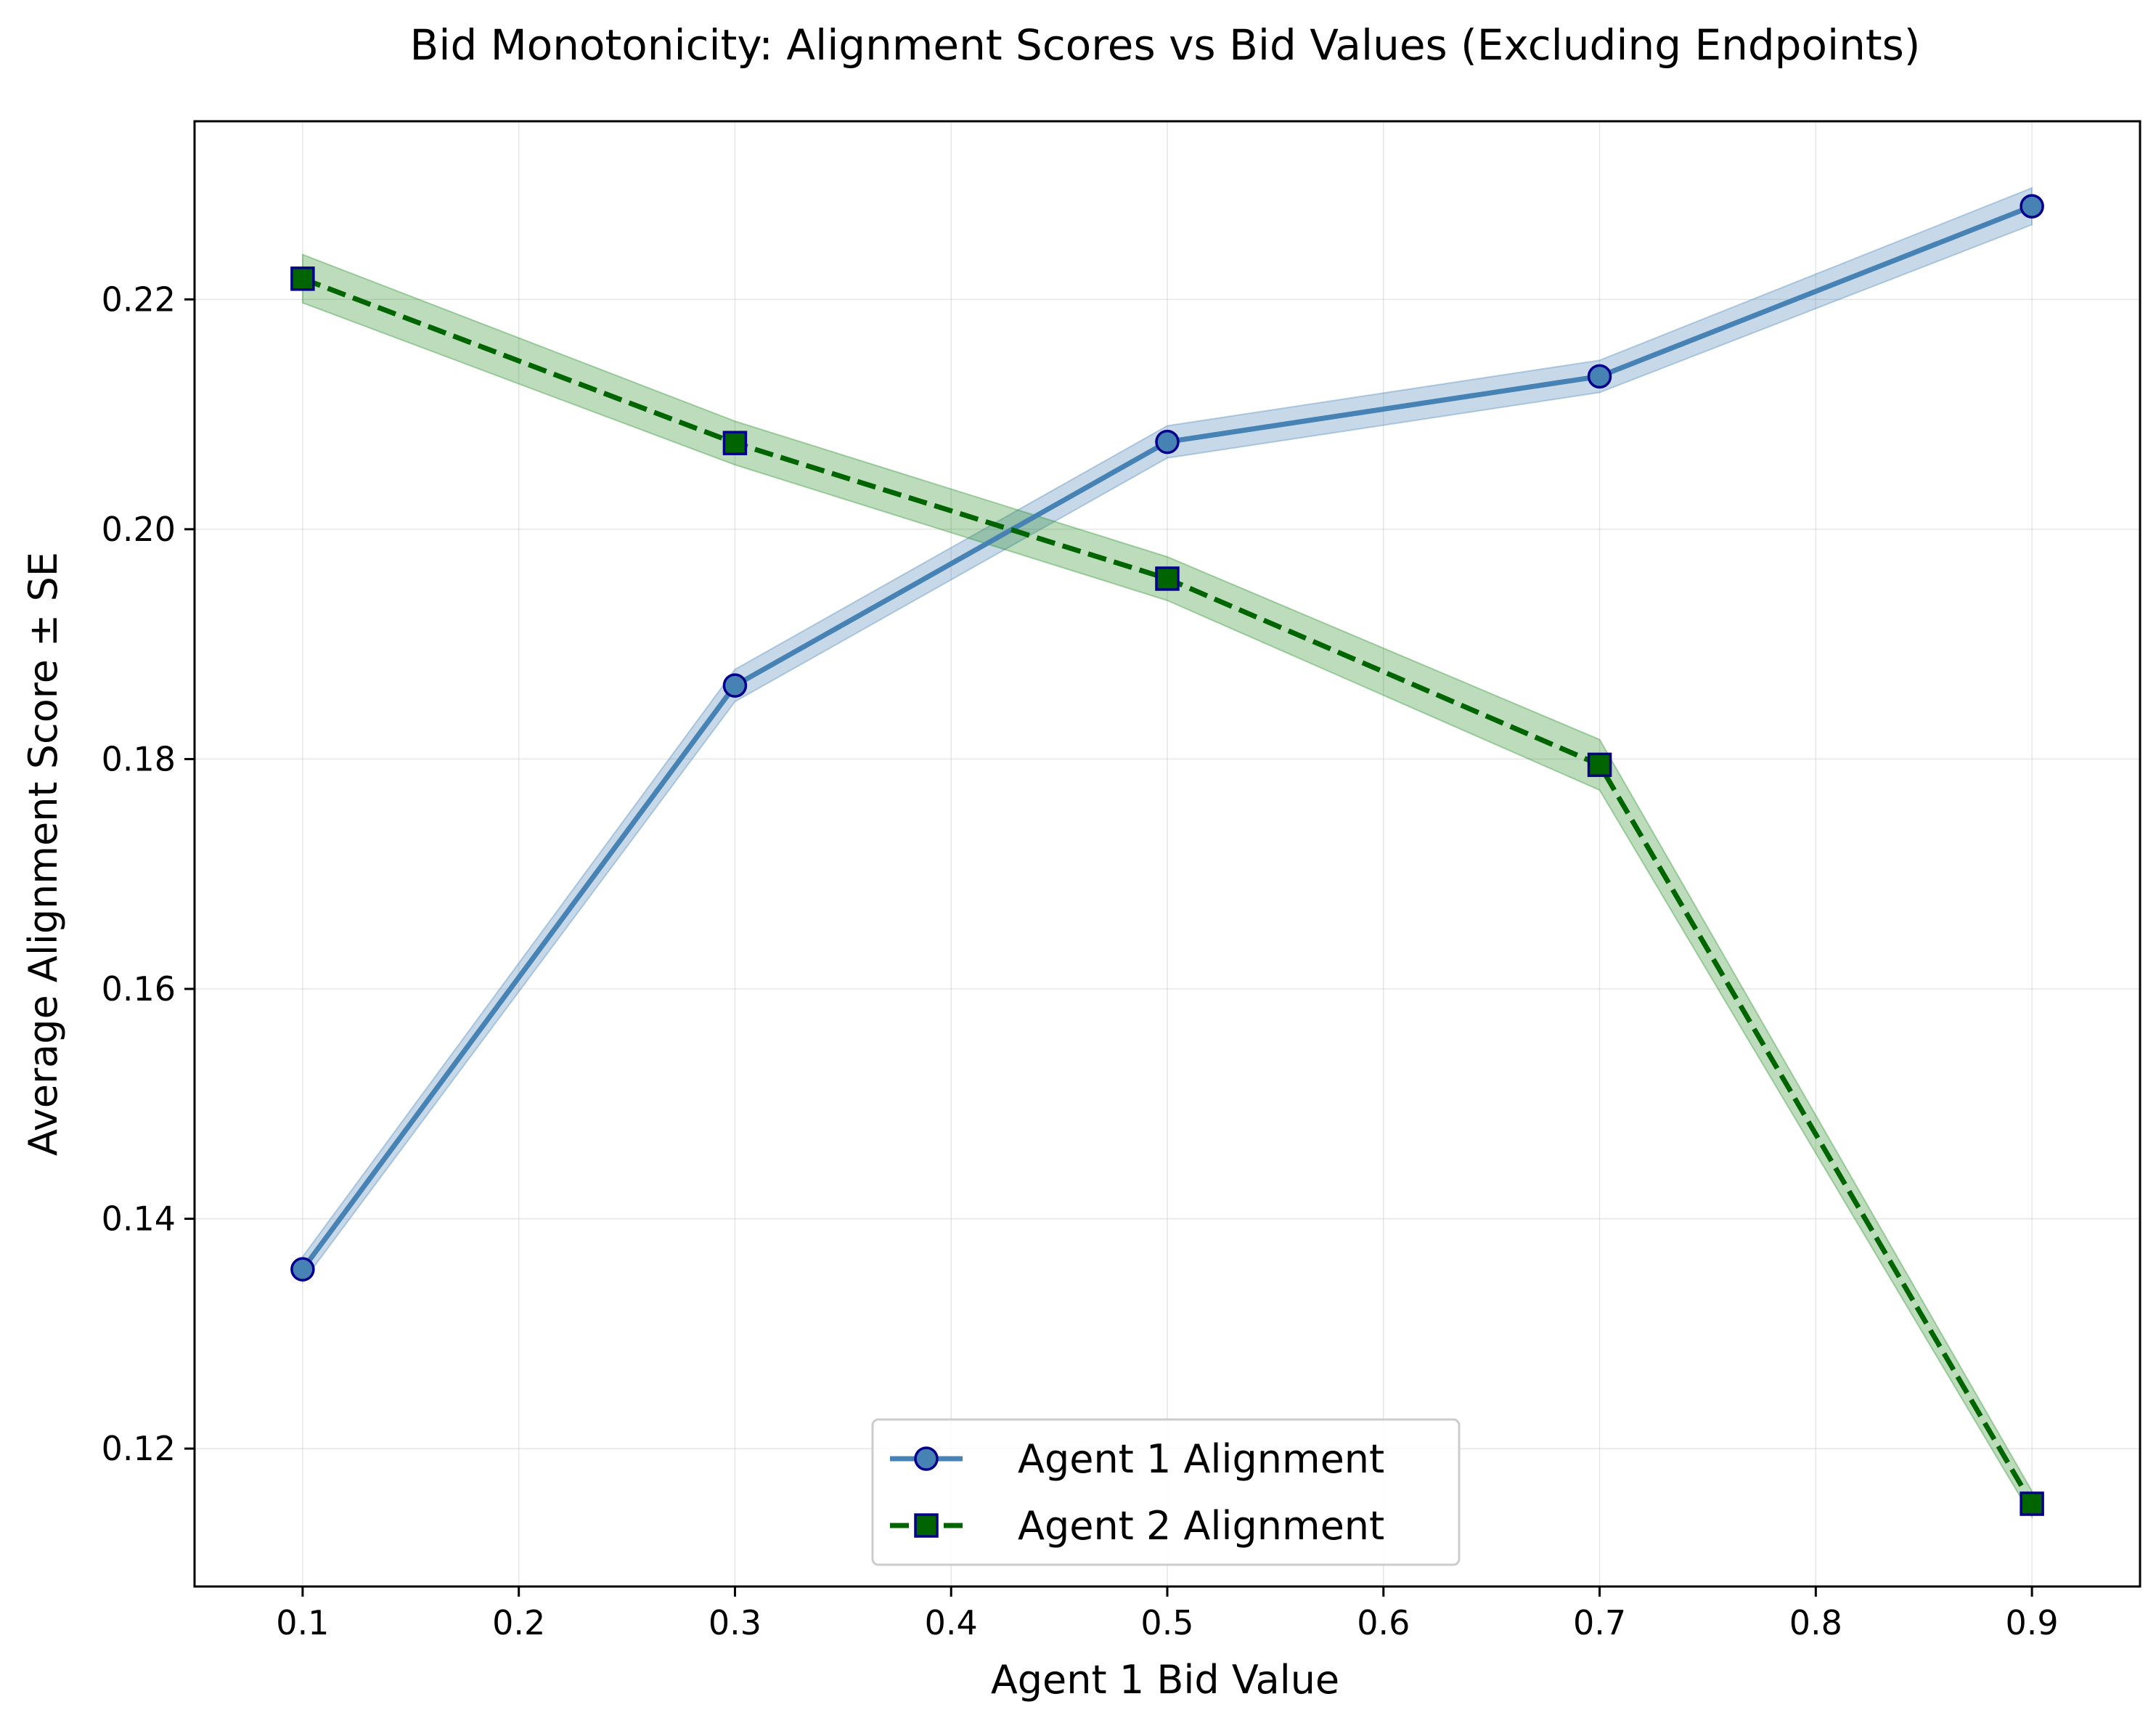  What do you see at coordinates (518, 1622) in the screenshot?
I see `x-tick-label: 0.2` at bounding box center [518, 1622].